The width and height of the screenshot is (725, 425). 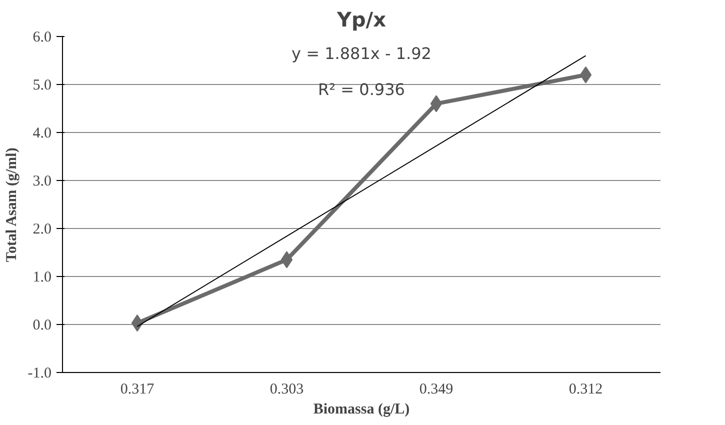 I want to click on y-tick-label: 3.0, so click(x=42, y=182).